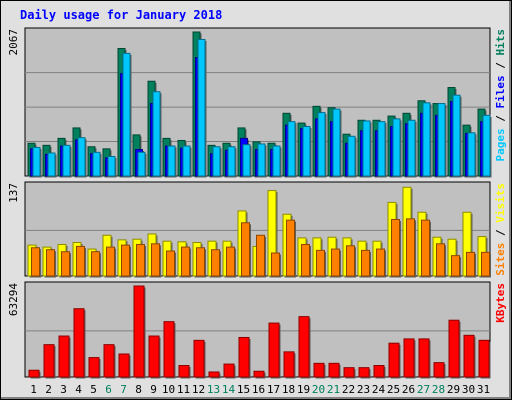 This screenshot has height=400, width=512. Describe the element at coordinates (500, 203) in the screenshot. I see `legend-entry: Visits` at that location.